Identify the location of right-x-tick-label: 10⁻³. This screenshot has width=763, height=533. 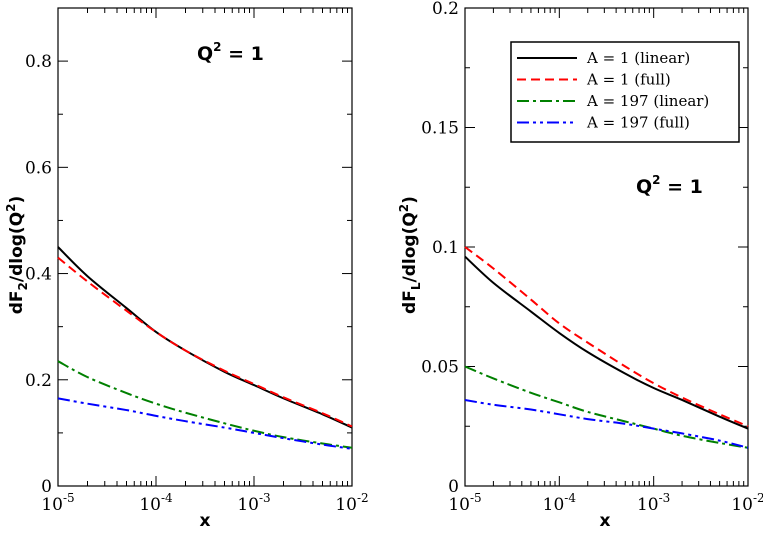
(653, 503).